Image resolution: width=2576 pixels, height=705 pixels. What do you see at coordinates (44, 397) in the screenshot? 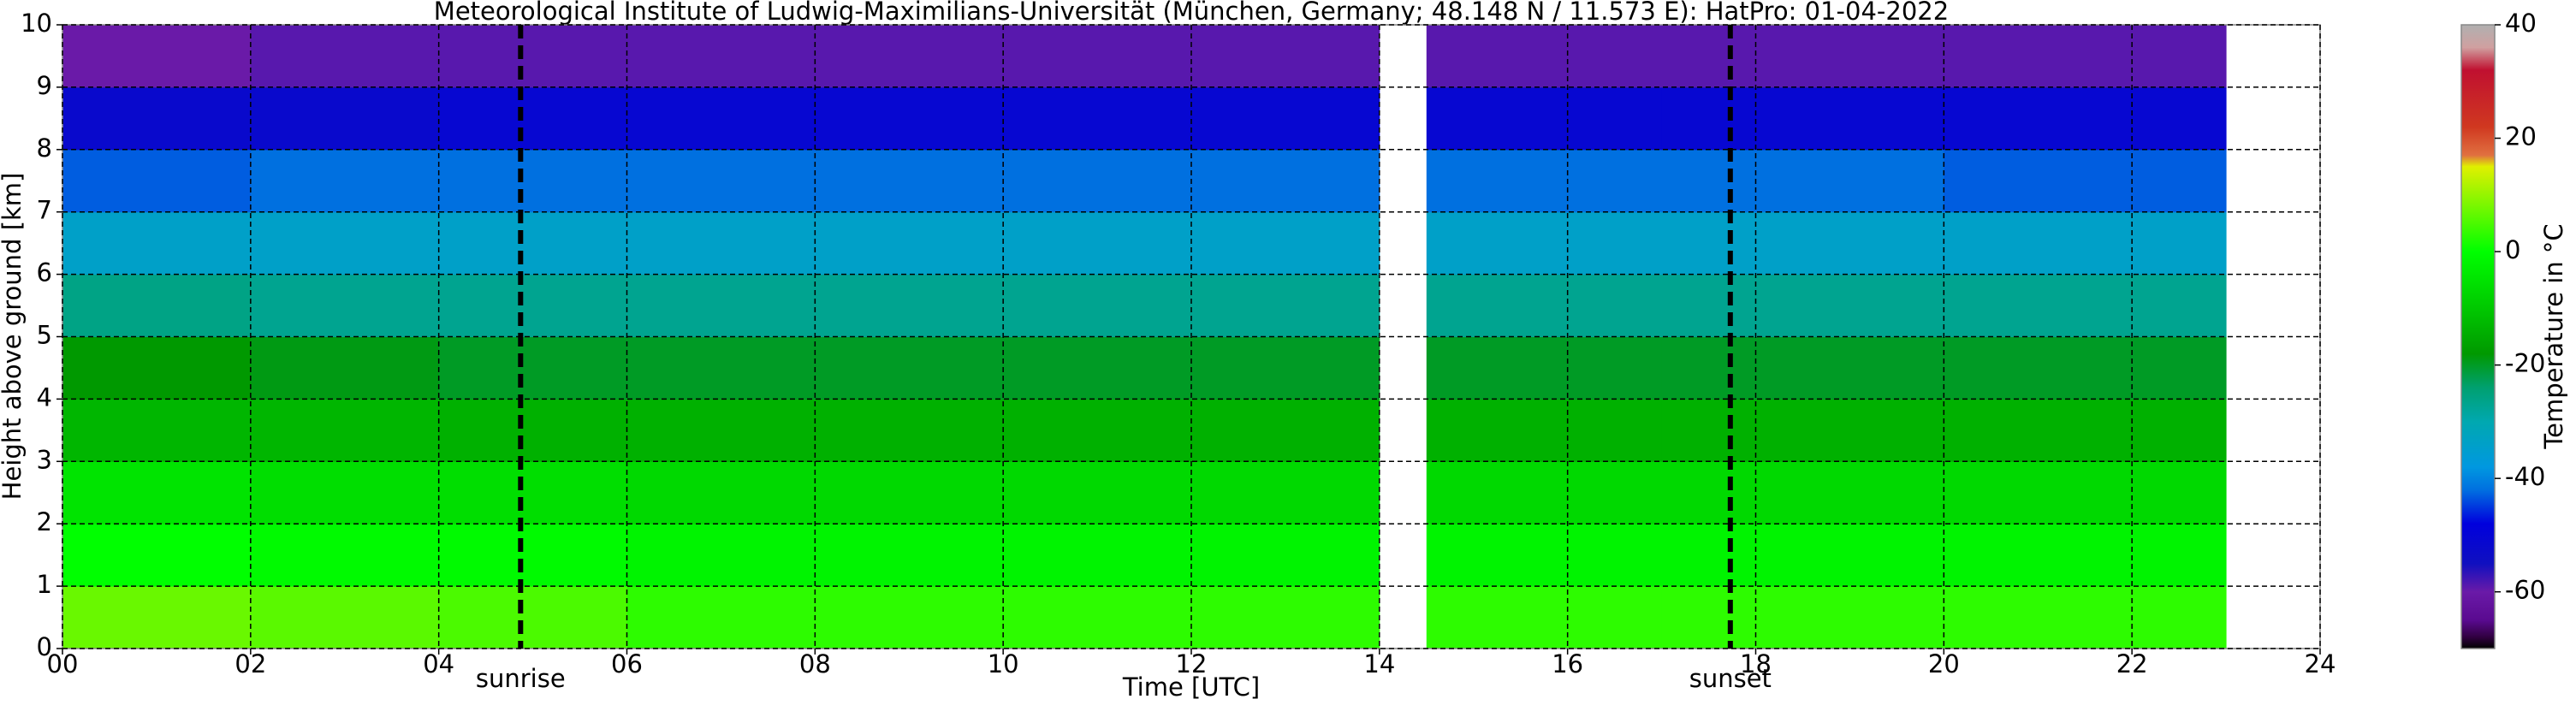
I see `y-tick-label: 4` at bounding box center [44, 397].